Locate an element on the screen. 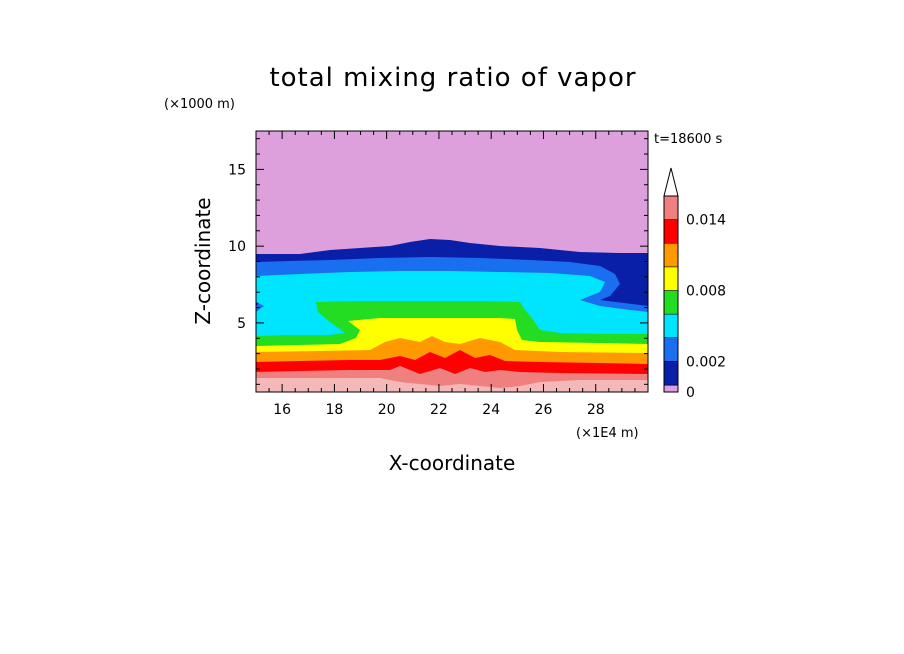 The width and height of the screenshot is (904, 654). band-pink is located at coordinates (452, 385).